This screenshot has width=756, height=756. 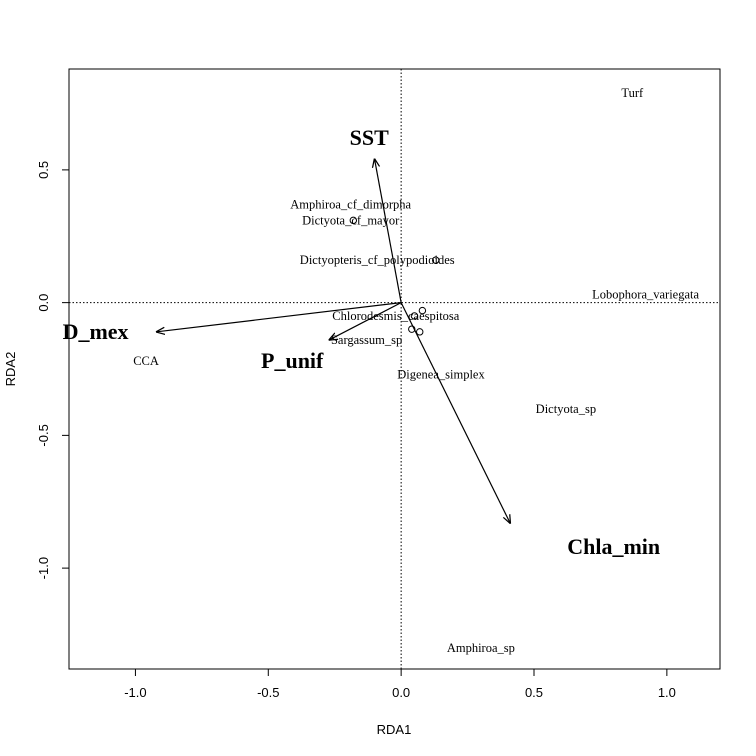 I want to click on species-label: Dictyota_sp, so click(x=566, y=409).